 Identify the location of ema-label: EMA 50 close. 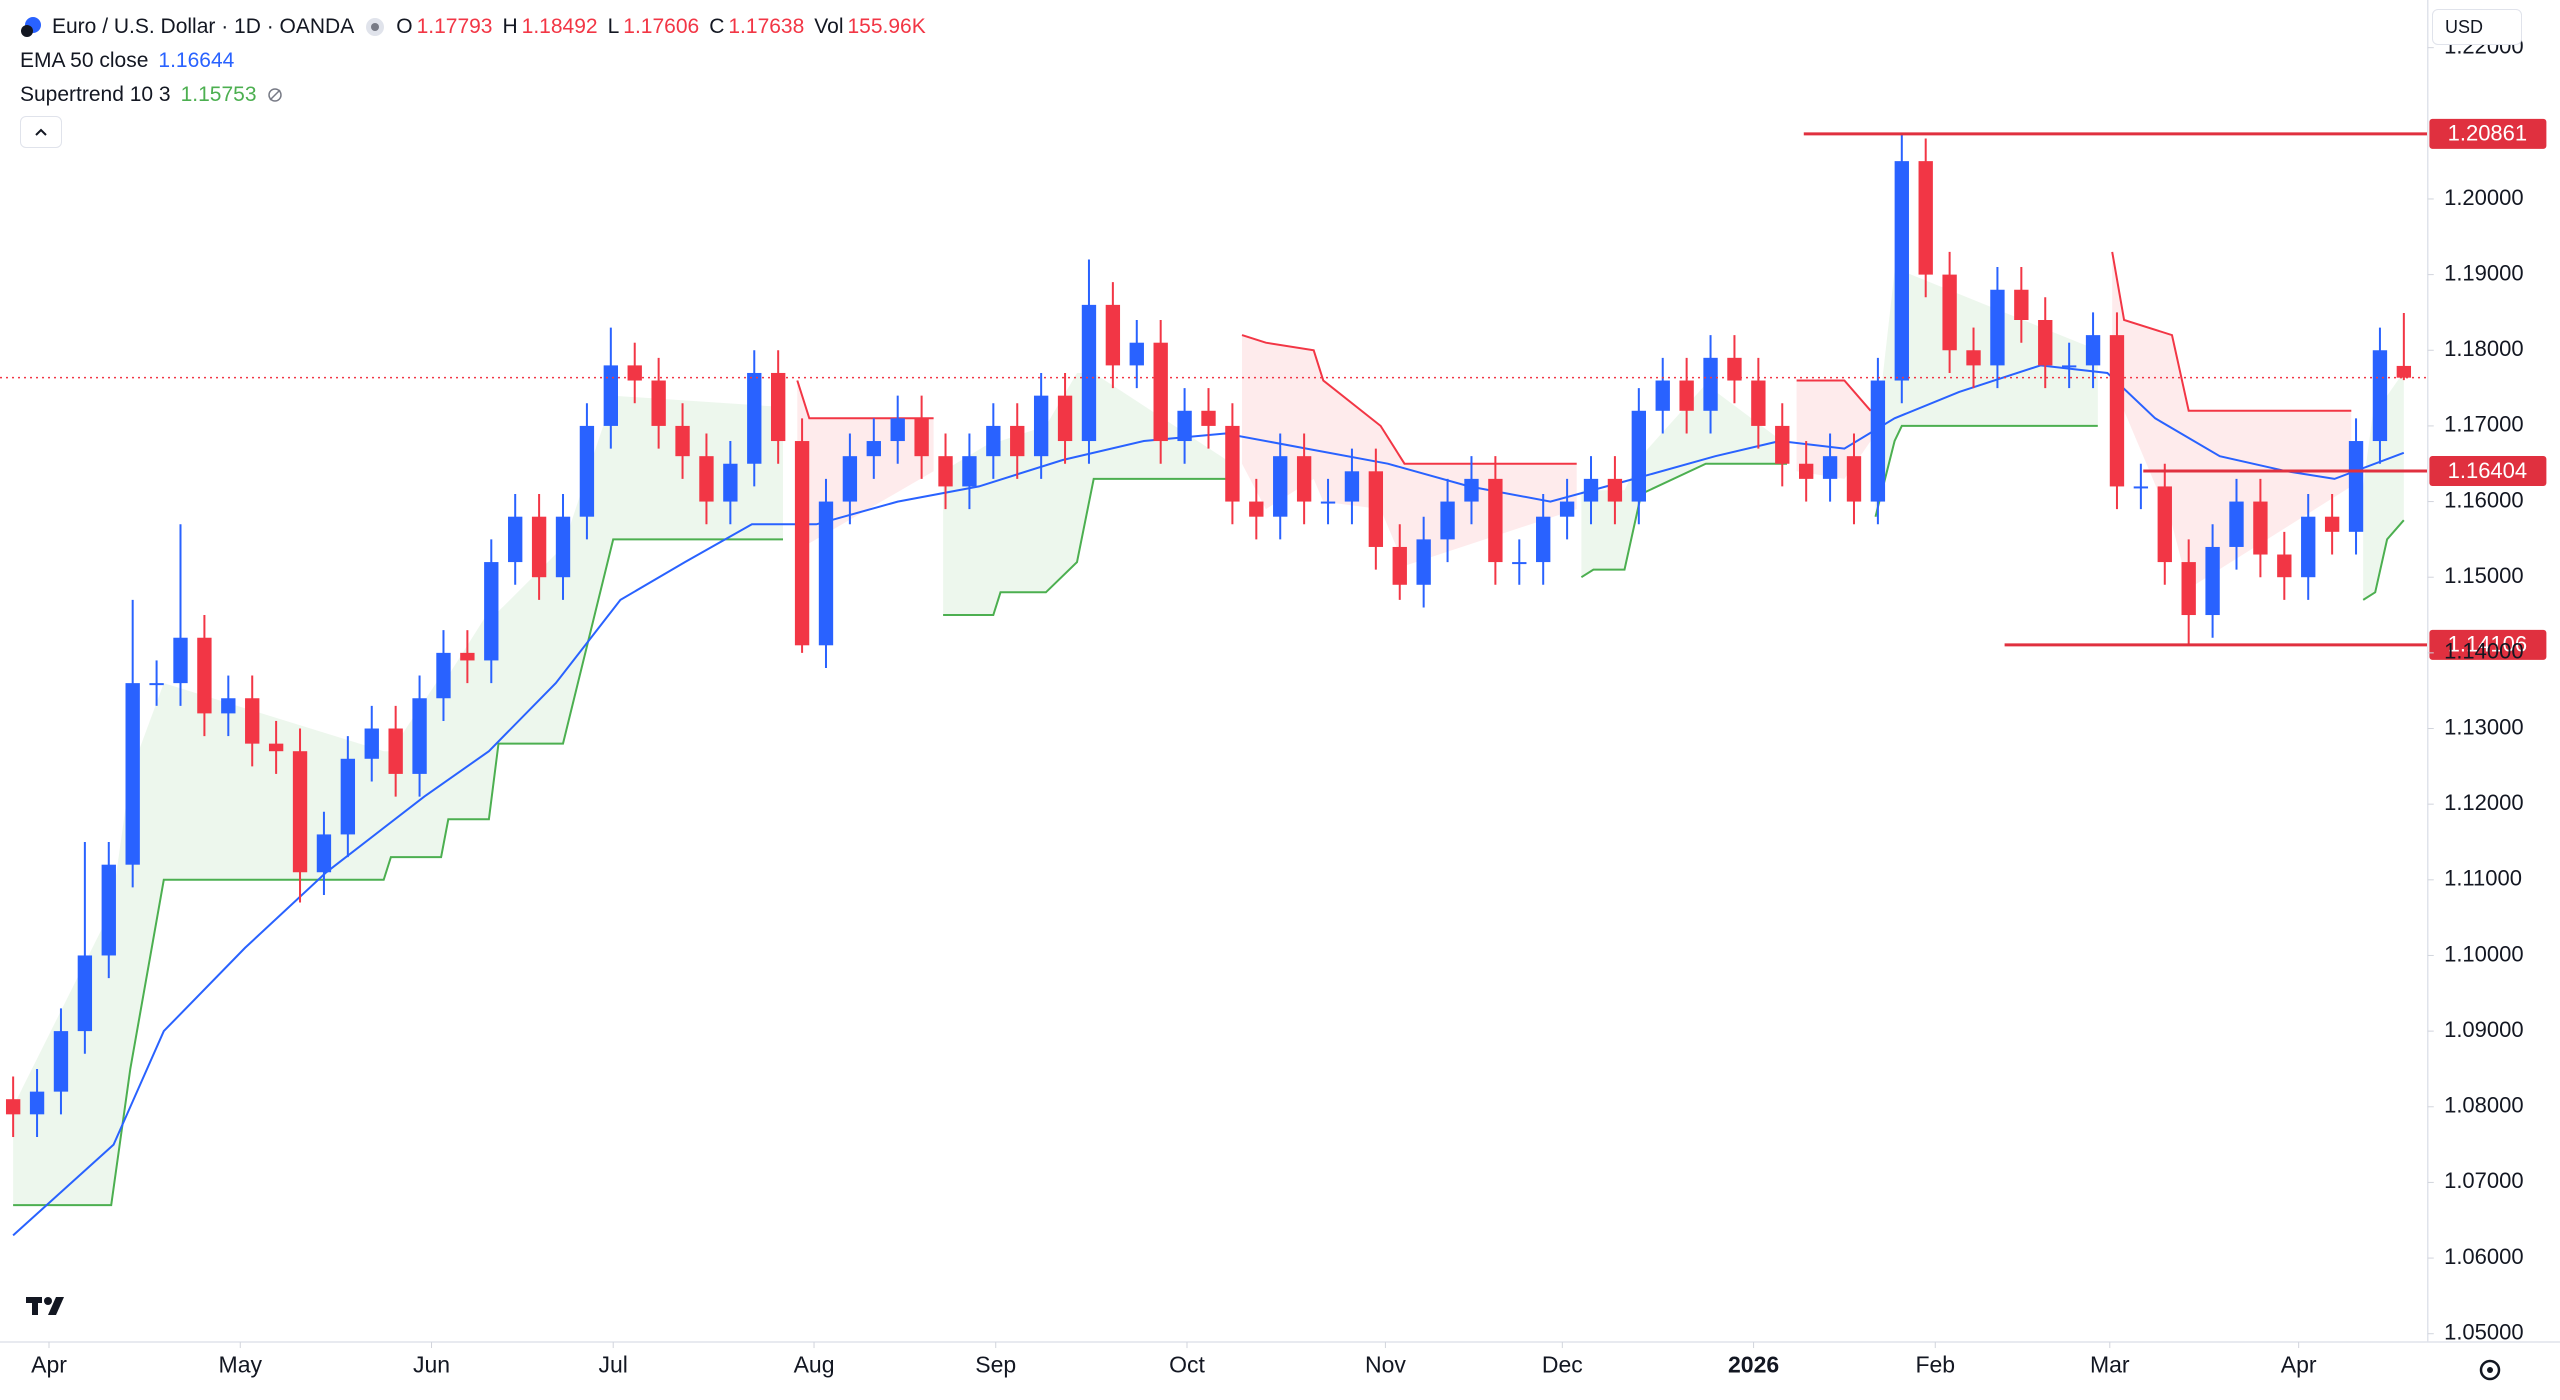
(84, 60).